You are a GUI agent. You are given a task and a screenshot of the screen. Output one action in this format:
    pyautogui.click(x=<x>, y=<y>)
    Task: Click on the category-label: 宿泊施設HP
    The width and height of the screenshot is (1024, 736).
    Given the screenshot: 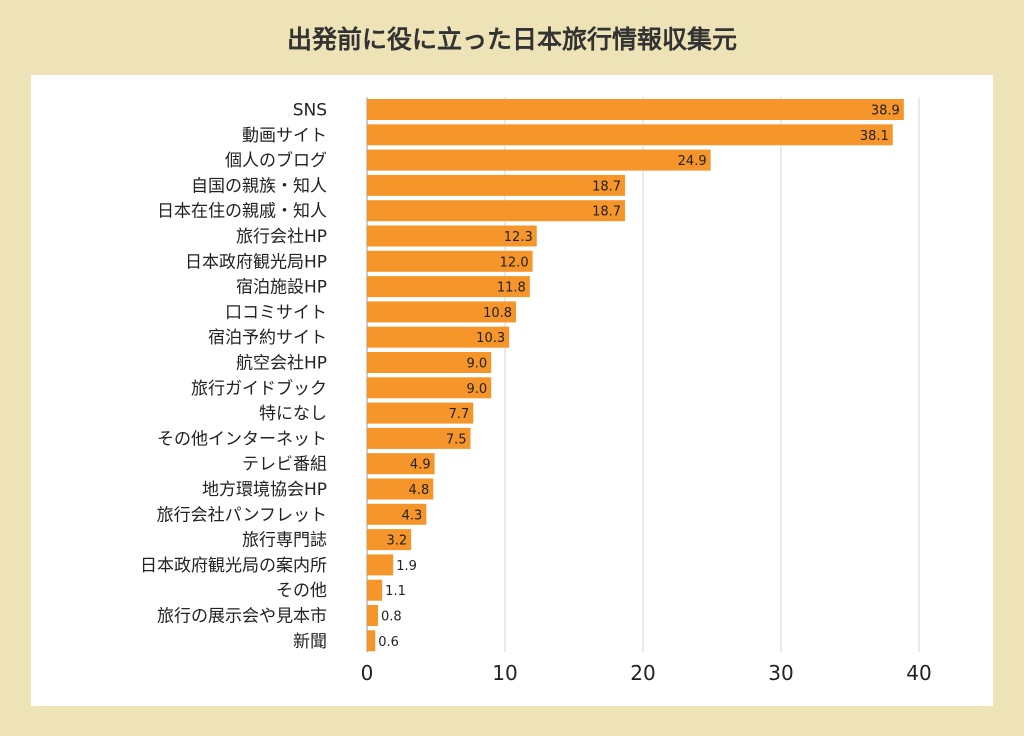 What is the action you would take?
    pyautogui.click(x=281, y=288)
    